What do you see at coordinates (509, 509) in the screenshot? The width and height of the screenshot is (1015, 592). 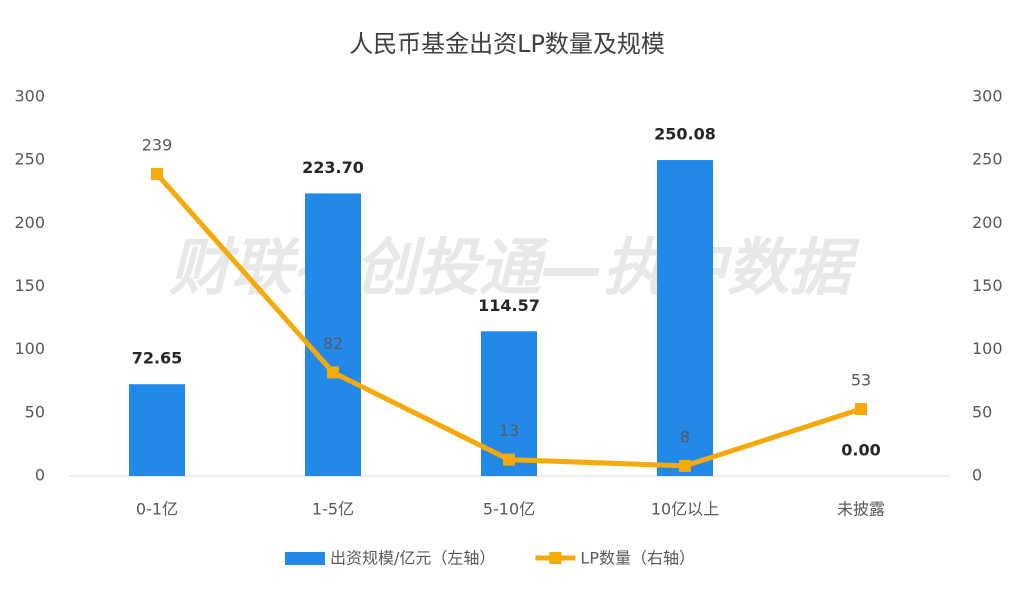 I see `x-tick-label: 5-10亿` at bounding box center [509, 509].